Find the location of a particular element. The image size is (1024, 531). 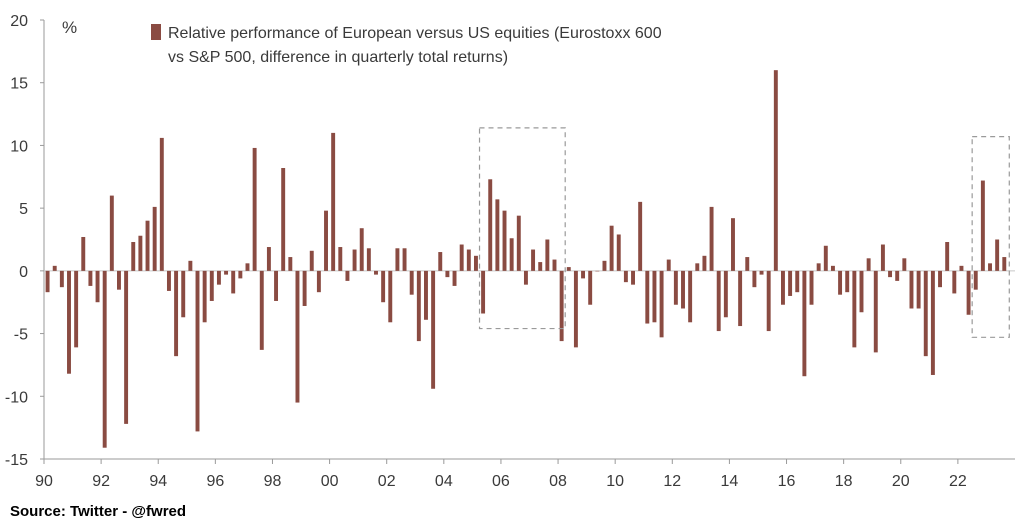

y-tick-label: -10 is located at coordinates (16, 397).